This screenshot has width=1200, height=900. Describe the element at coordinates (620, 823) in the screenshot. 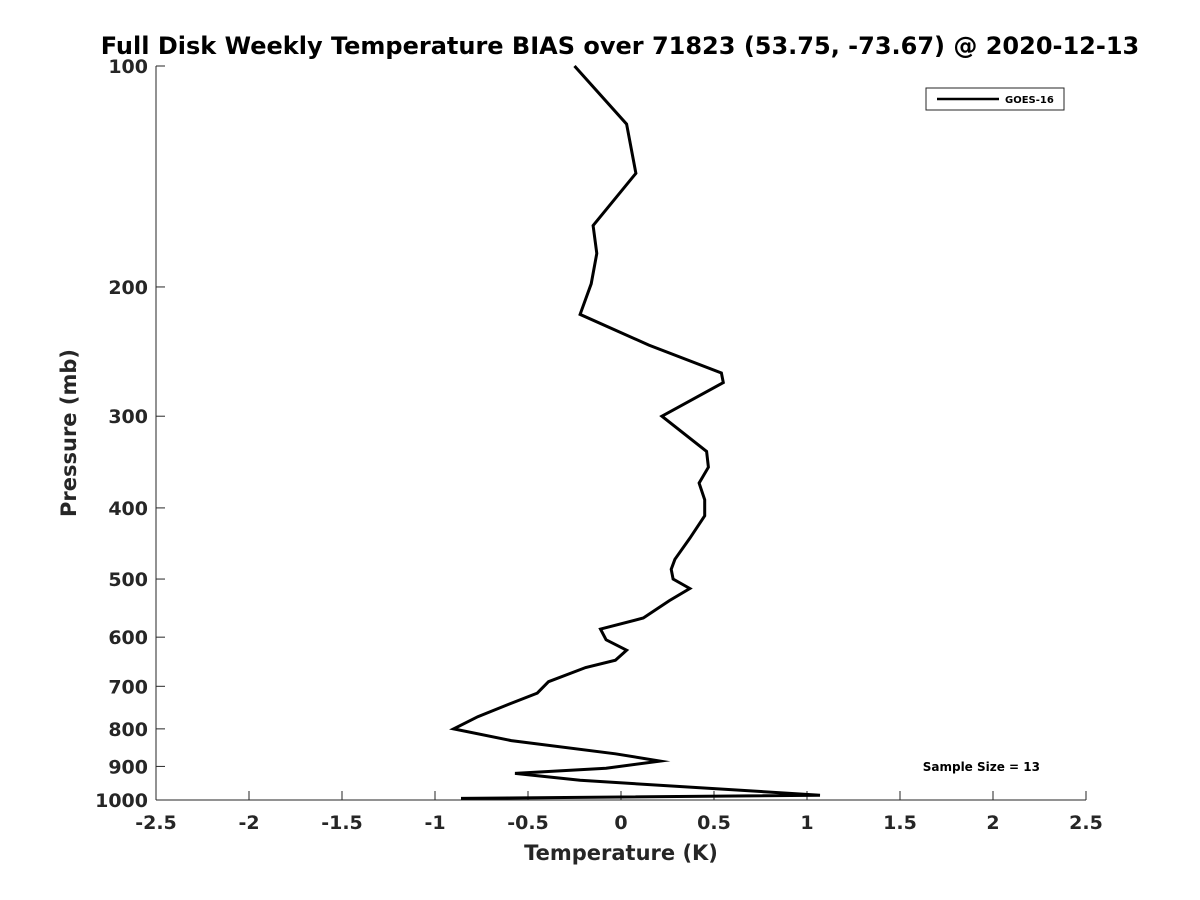

I see `x-tick-label: 0` at that location.